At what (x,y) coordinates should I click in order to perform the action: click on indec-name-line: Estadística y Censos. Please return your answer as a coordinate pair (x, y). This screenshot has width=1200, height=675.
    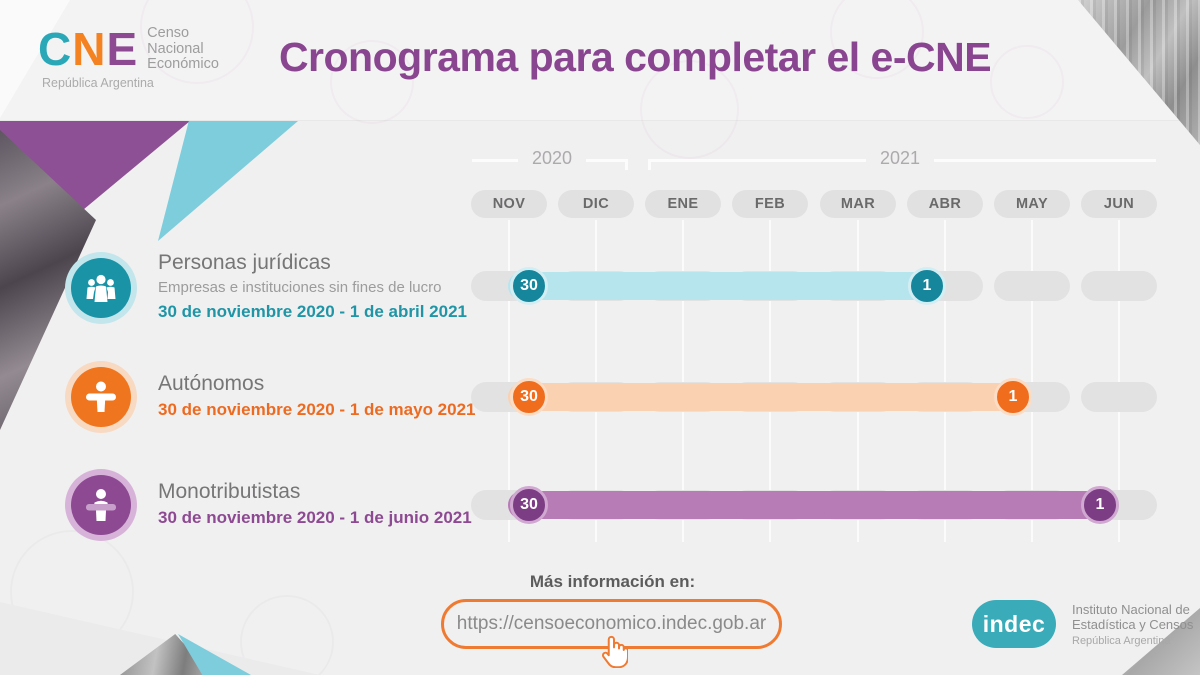
    Looking at the image, I should click on (1133, 624).